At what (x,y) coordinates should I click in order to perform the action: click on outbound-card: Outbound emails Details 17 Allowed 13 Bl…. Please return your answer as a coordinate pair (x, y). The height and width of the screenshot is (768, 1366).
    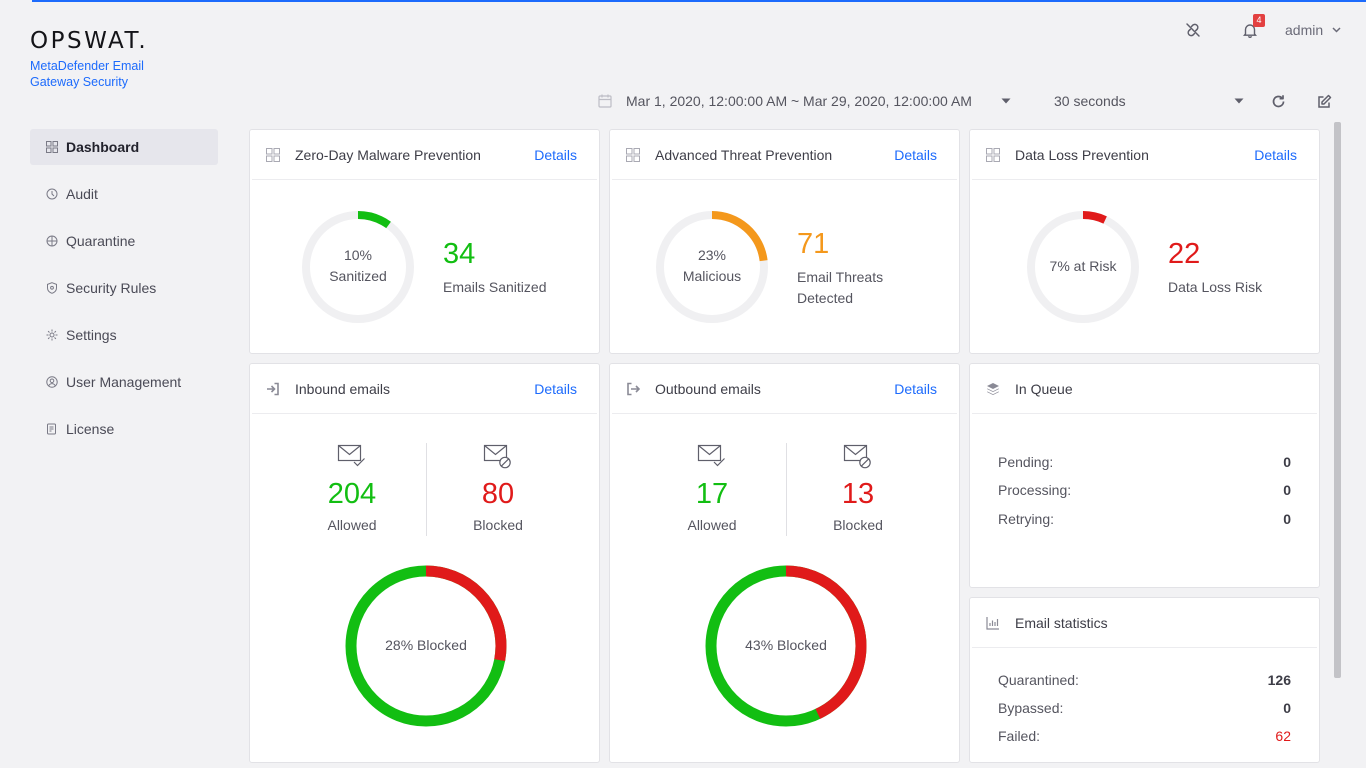
    Looking at the image, I should click on (784, 563).